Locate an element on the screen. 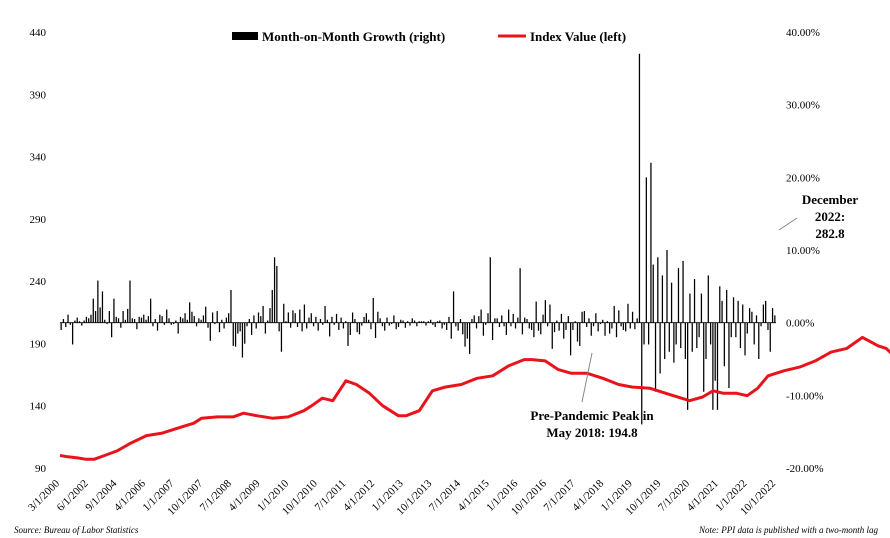 This screenshot has width=890, height=538. december-label-line3: 282.8 is located at coordinates (830, 233).